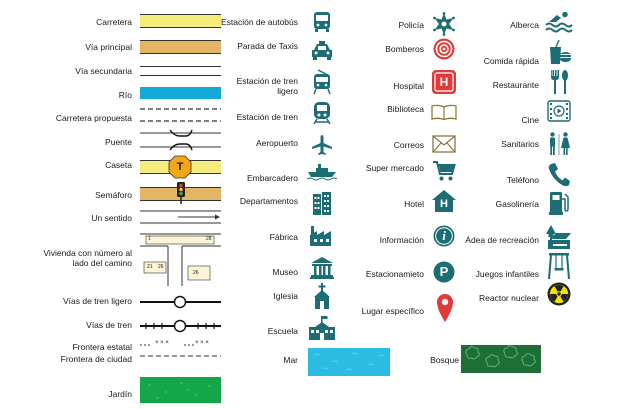 The height and width of the screenshot is (409, 637). Describe the element at coordinates (96, 359) in the screenshot. I see `label-frontera-ciudad: Frontera de ciudad` at that location.